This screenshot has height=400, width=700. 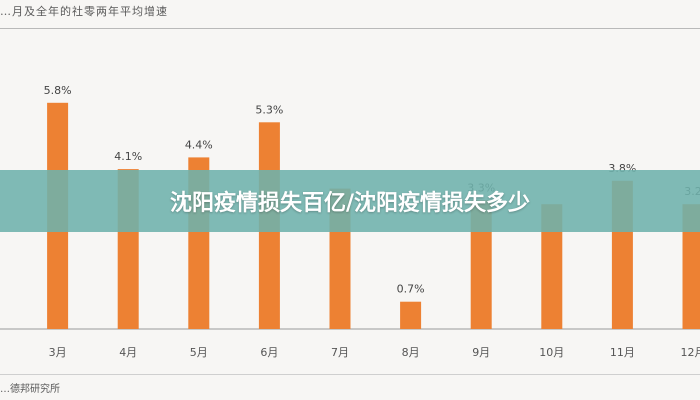 What do you see at coordinates (690, 352) in the screenshot?
I see `x-tick-label: 12月` at bounding box center [690, 352].